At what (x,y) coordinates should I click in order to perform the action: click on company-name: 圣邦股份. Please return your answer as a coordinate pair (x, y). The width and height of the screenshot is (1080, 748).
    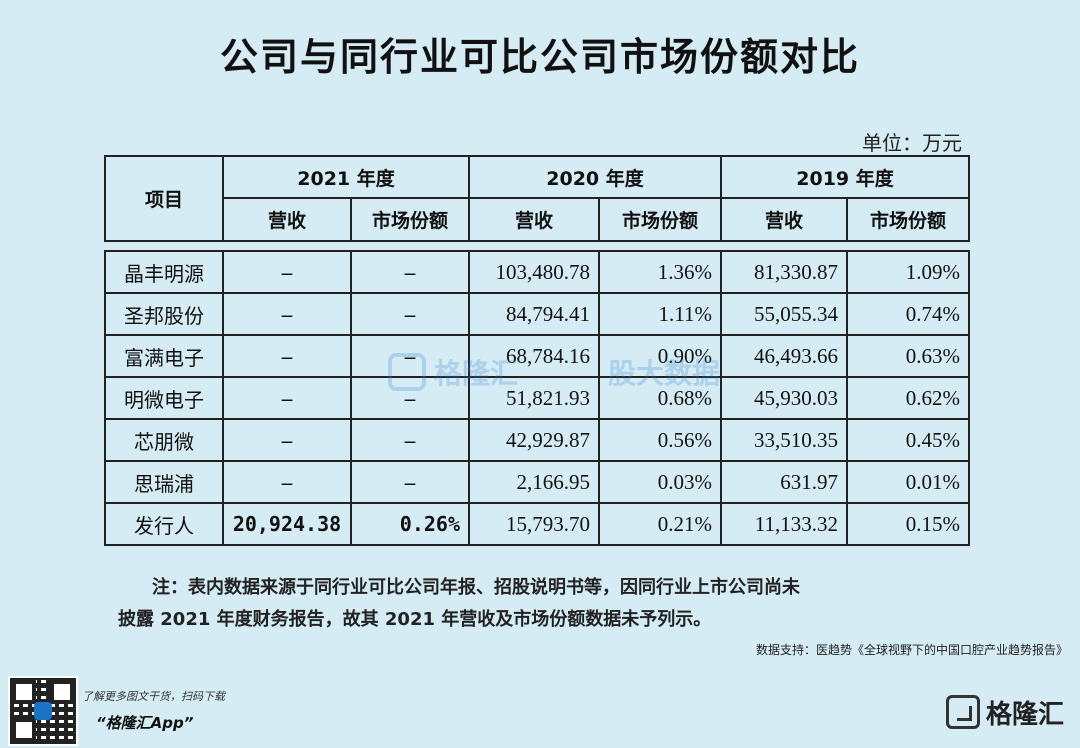
    Looking at the image, I should click on (164, 314).